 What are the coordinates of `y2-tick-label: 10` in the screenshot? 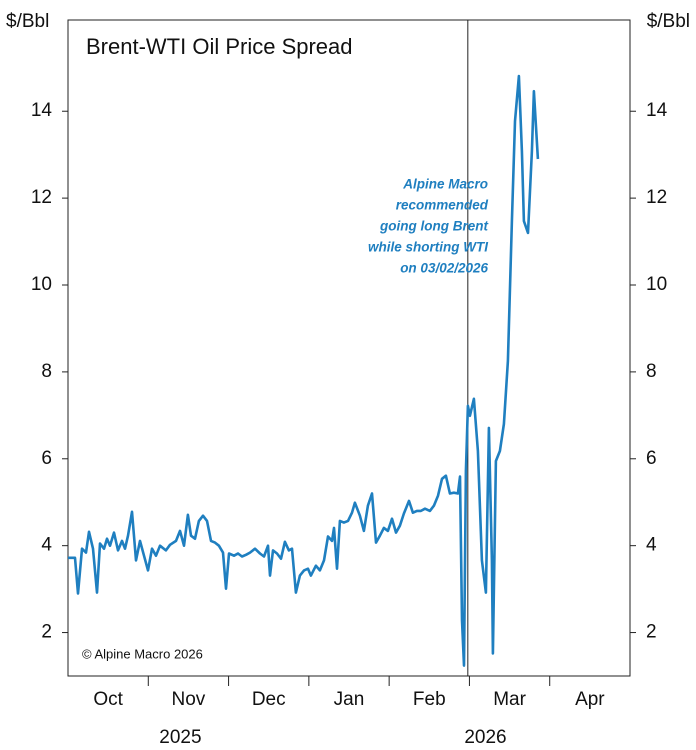 It's located at (656, 284).